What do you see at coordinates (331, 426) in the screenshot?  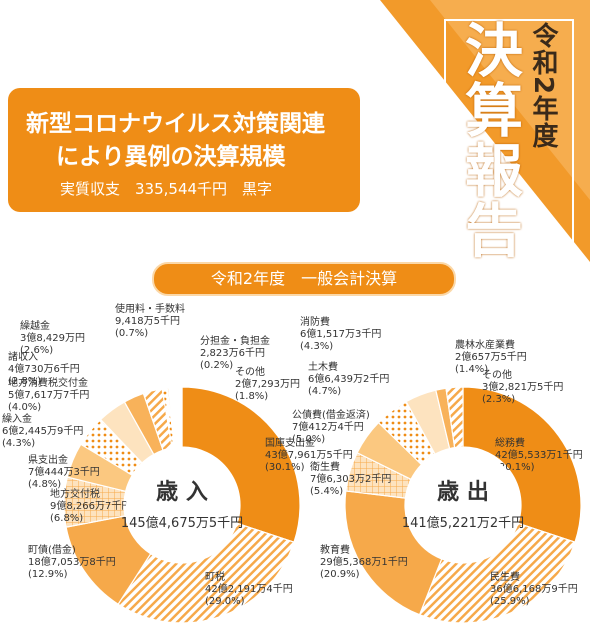 I see `expenditure-label-5: 公債費(借金返済) 7億412万4千円(5.0%)` at bounding box center [331, 426].